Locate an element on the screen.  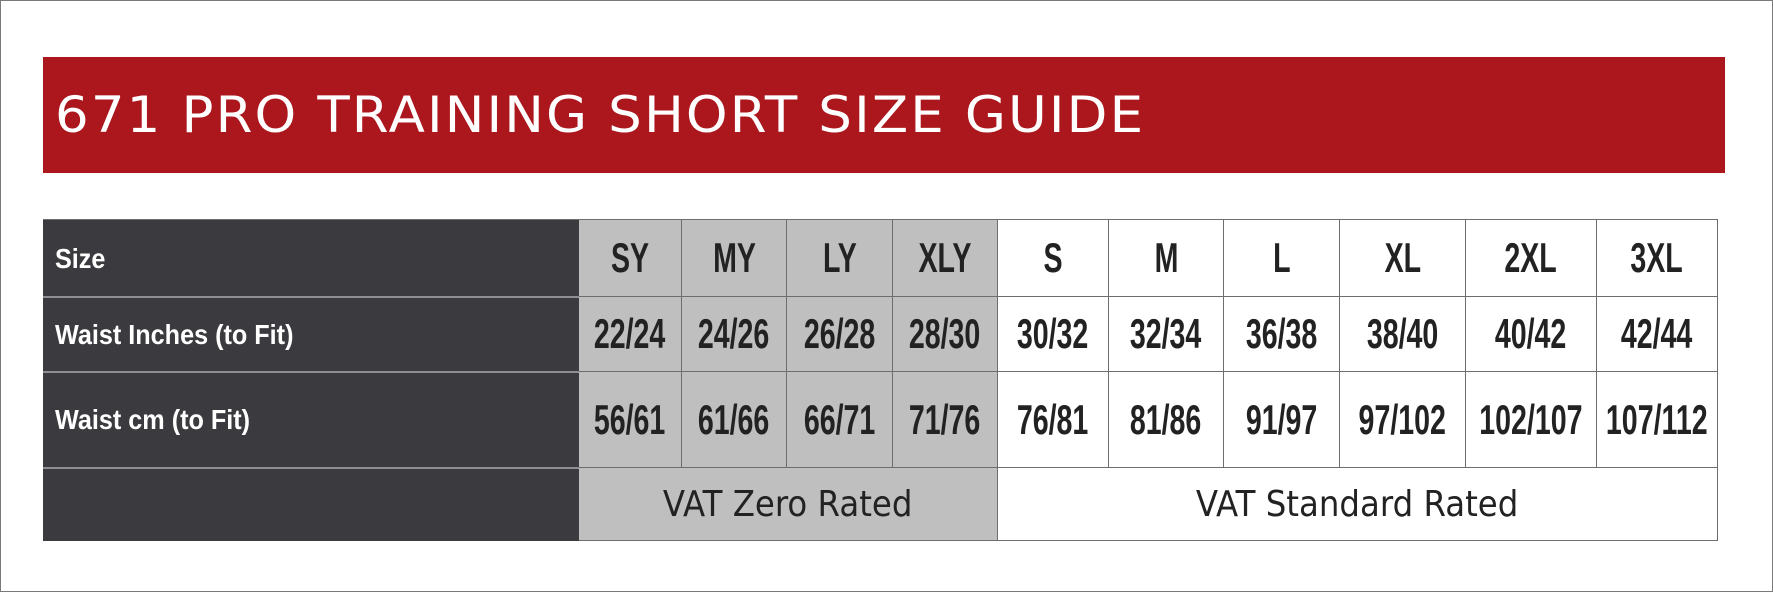
table-cell: 91/97 is located at coordinates (1282, 420).